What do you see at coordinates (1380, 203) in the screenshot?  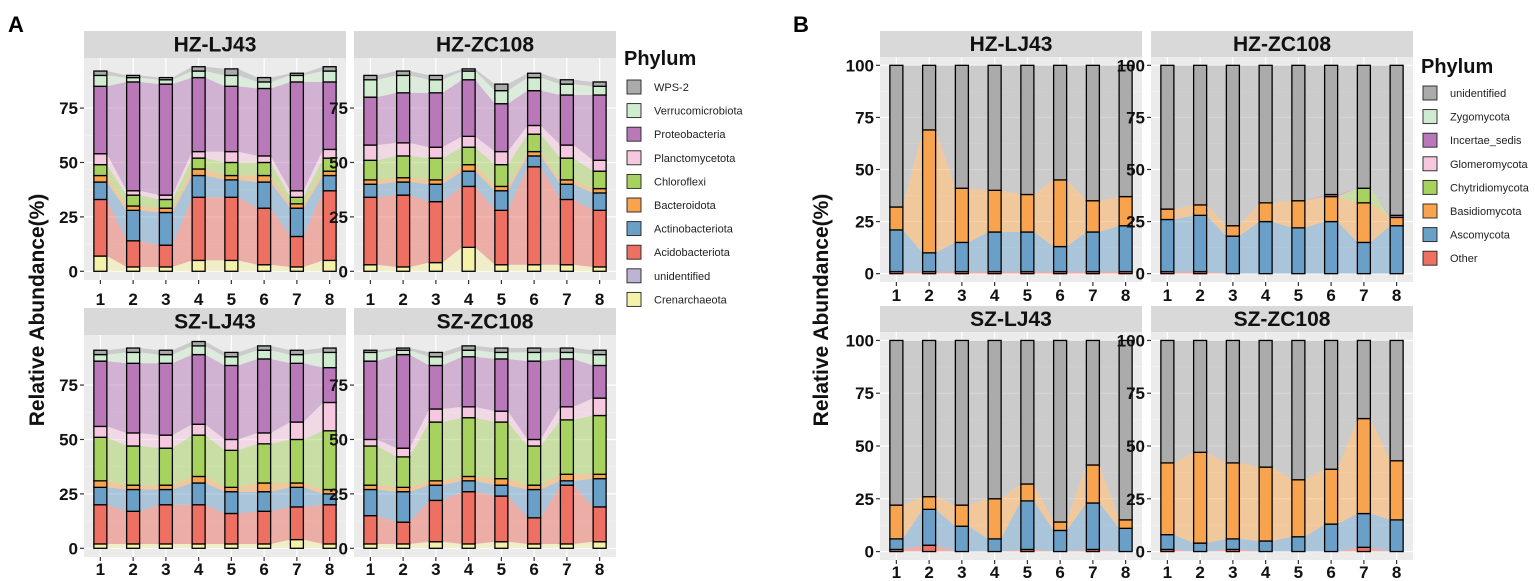 I see `flow-incertae-sedis` at bounding box center [1380, 203].